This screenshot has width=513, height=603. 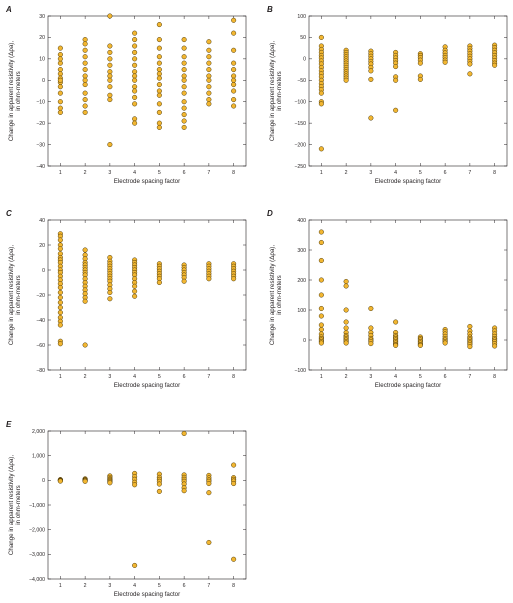 I want to click on x-tick-label: 7, so click(x=208, y=173).